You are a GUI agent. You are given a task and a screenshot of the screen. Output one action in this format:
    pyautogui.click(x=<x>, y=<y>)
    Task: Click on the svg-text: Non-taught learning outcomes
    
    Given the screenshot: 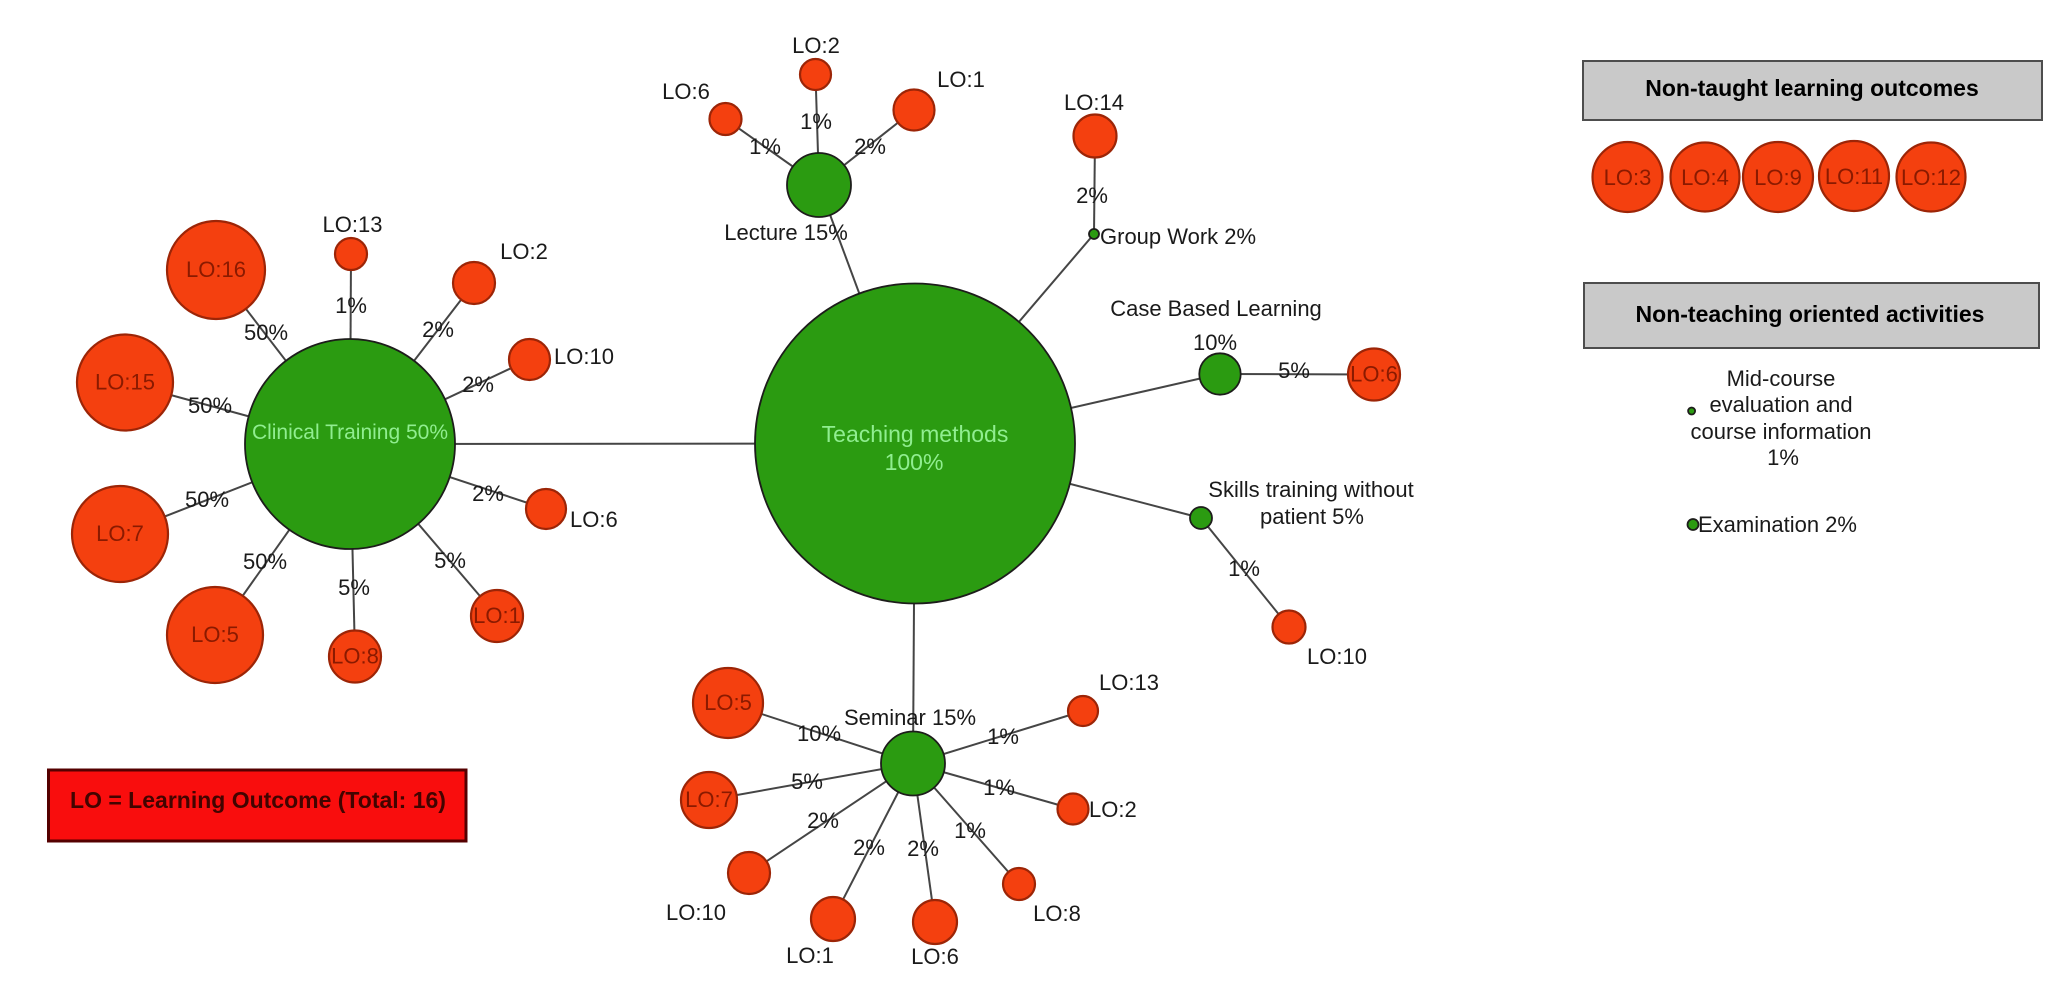 What is the action you would take?
    pyautogui.click(x=1812, y=88)
    